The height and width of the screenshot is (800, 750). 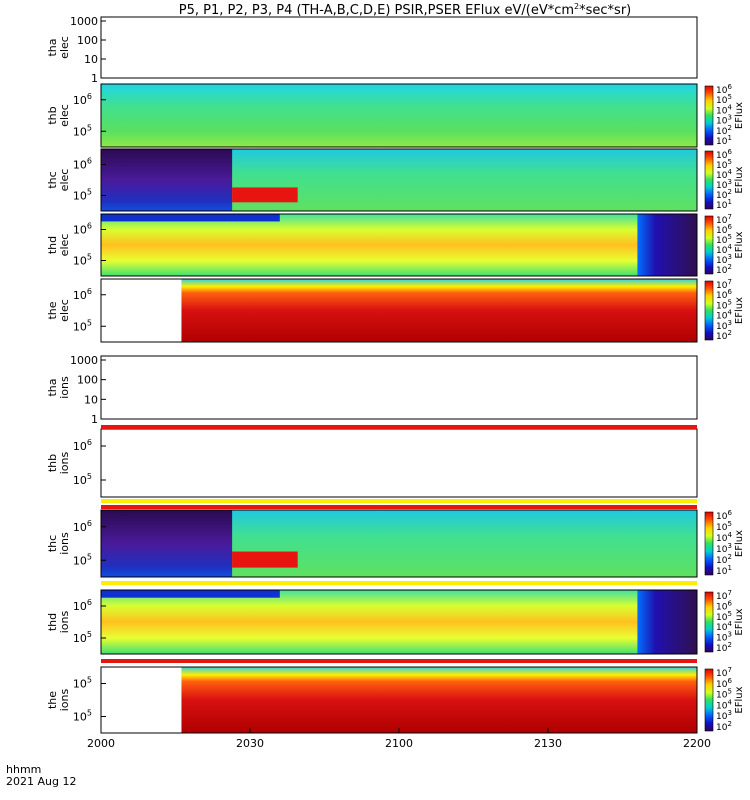 What do you see at coordinates (41, 781) in the screenshot?
I see `x-axis-label-date: 2021 Aug 12` at bounding box center [41, 781].